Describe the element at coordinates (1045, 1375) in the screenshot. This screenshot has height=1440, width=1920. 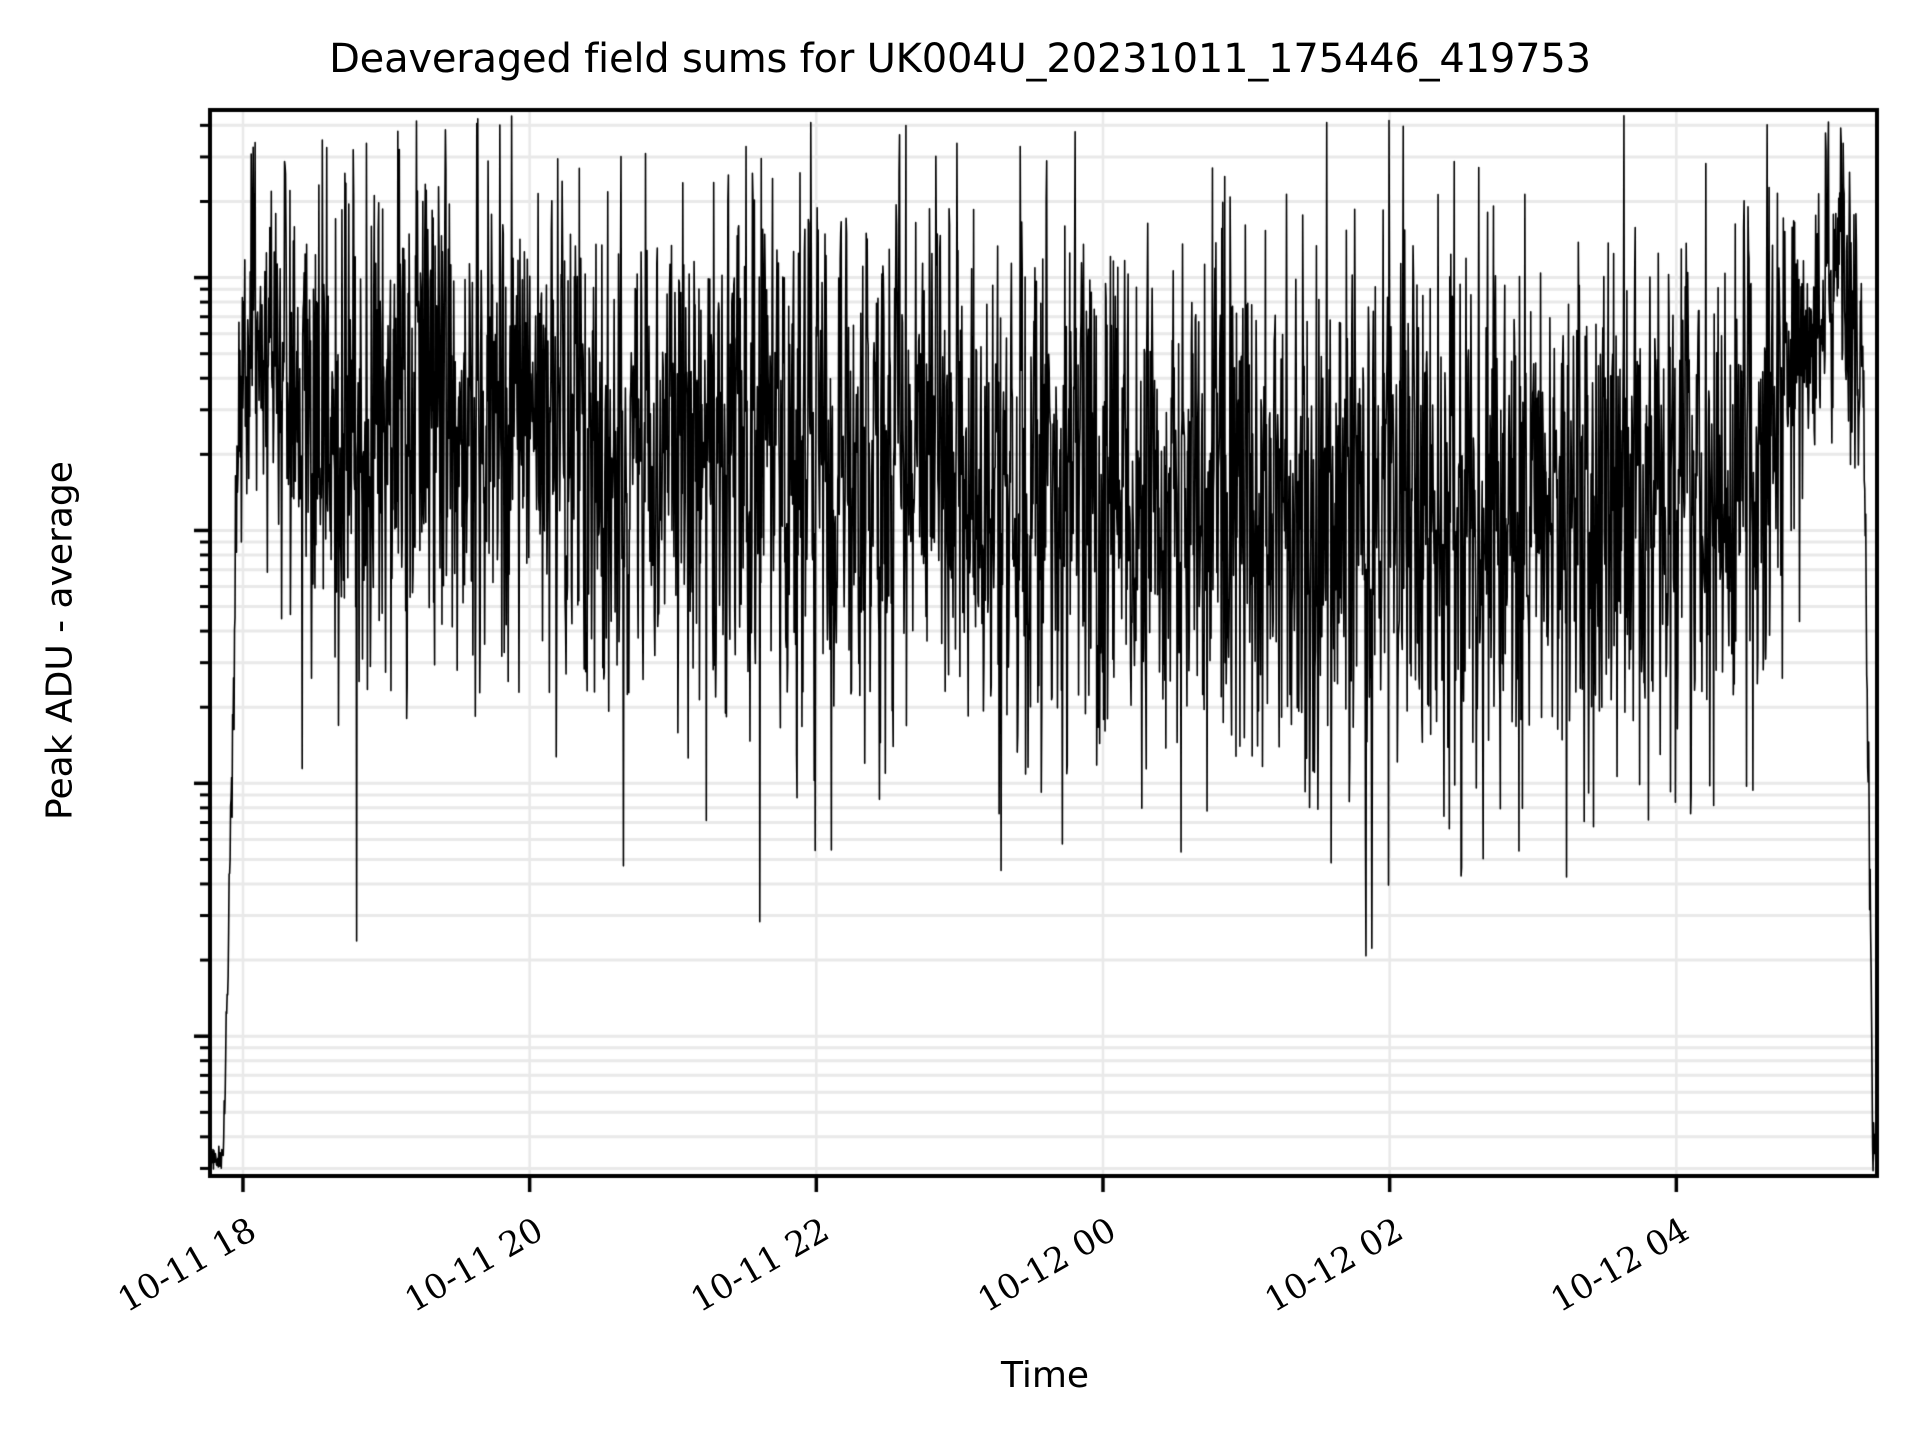
I see `x-axis-label: Time` at that location.